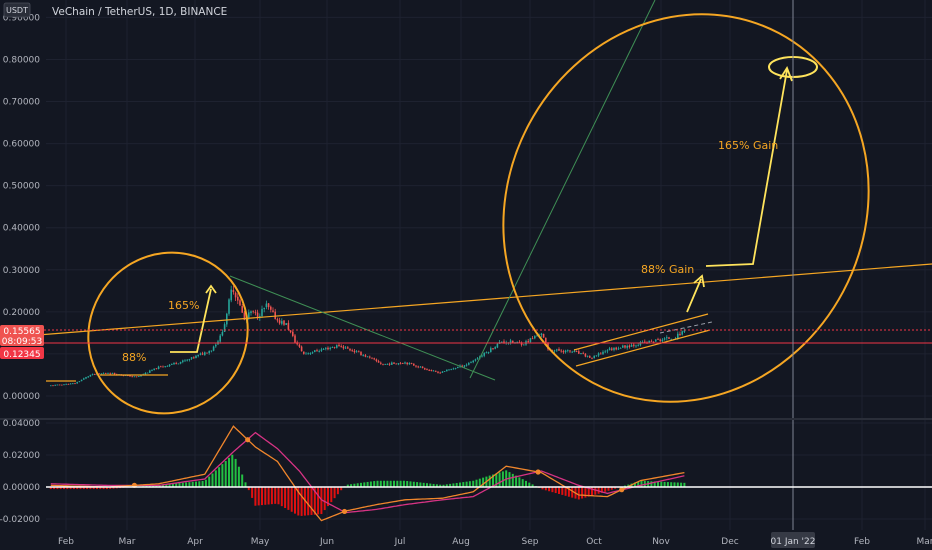 The image size is (932, 550). I want to click on time-axis: Feb Mar Apr May Jun Jul Aug Sep Oct Nov Dec Feb Mar, so click(495, 542).